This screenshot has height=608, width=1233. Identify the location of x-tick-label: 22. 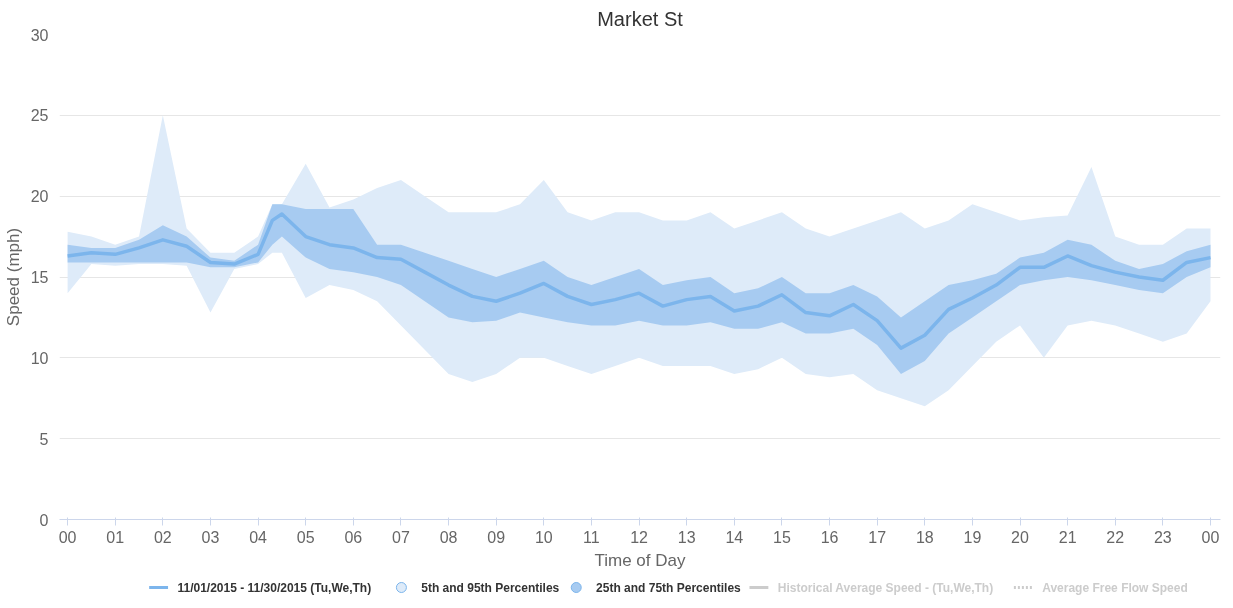
(1115, 537).